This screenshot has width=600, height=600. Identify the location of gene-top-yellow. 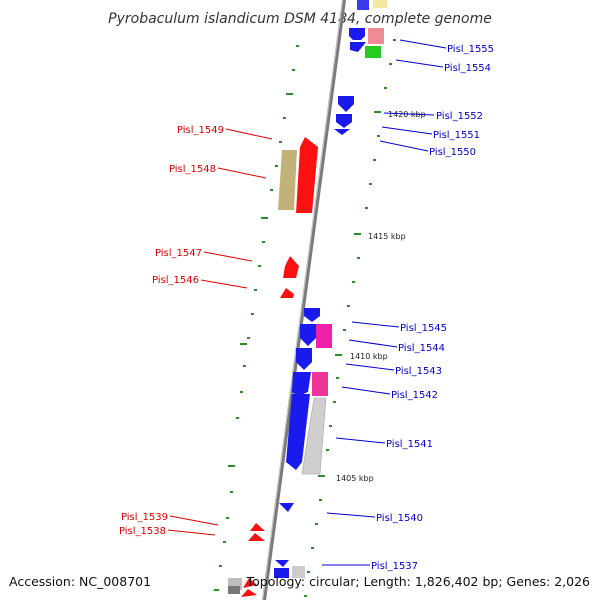
(380, 4).